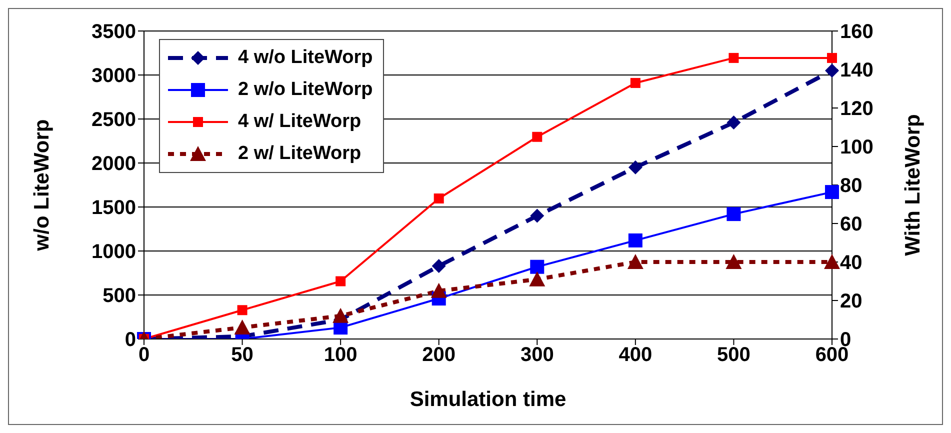 The width and height of the screenshot is (951, 433). I want to click on y2-tick-label: 20, so click(851, 301).